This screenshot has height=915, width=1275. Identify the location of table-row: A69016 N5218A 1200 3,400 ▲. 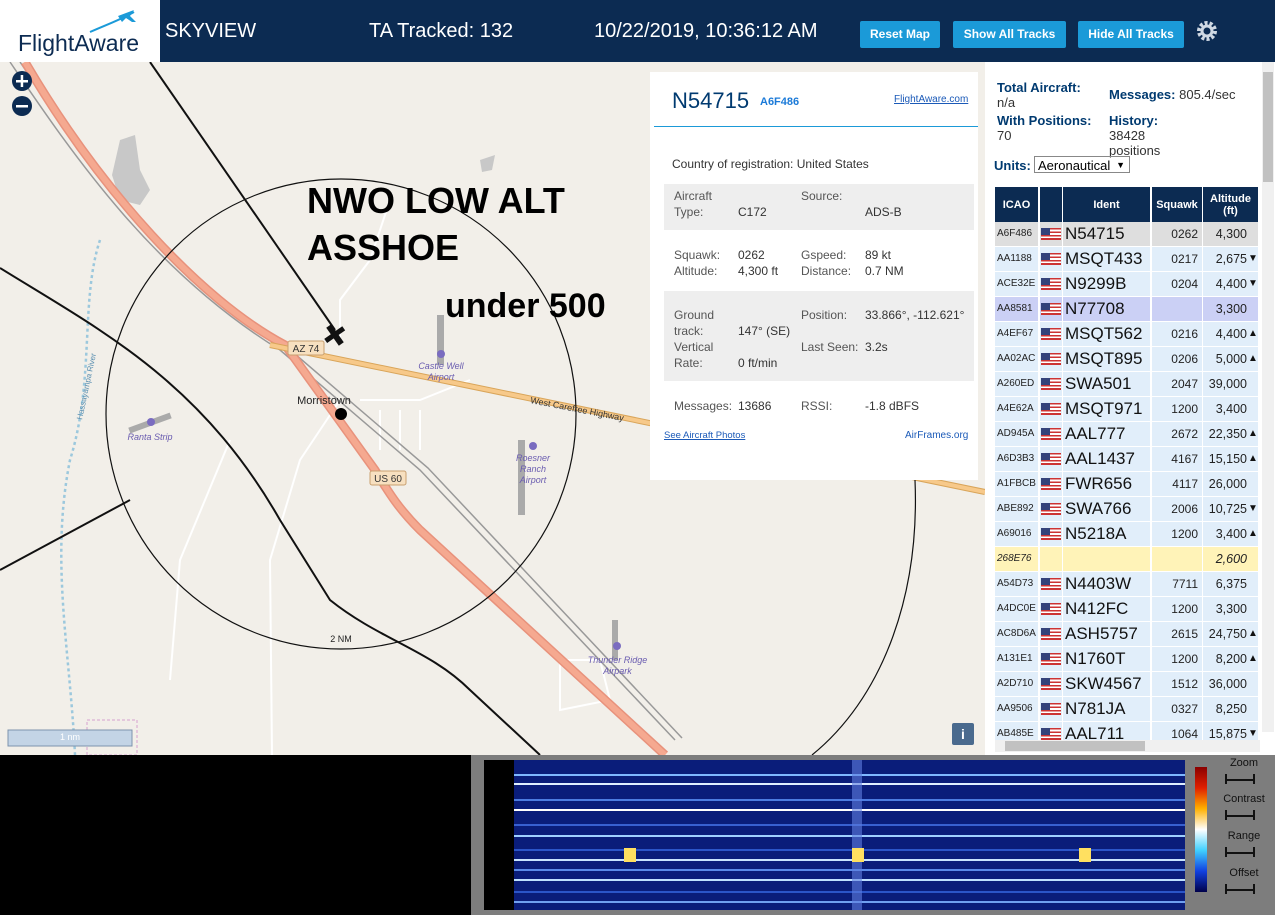
(1127, 534).